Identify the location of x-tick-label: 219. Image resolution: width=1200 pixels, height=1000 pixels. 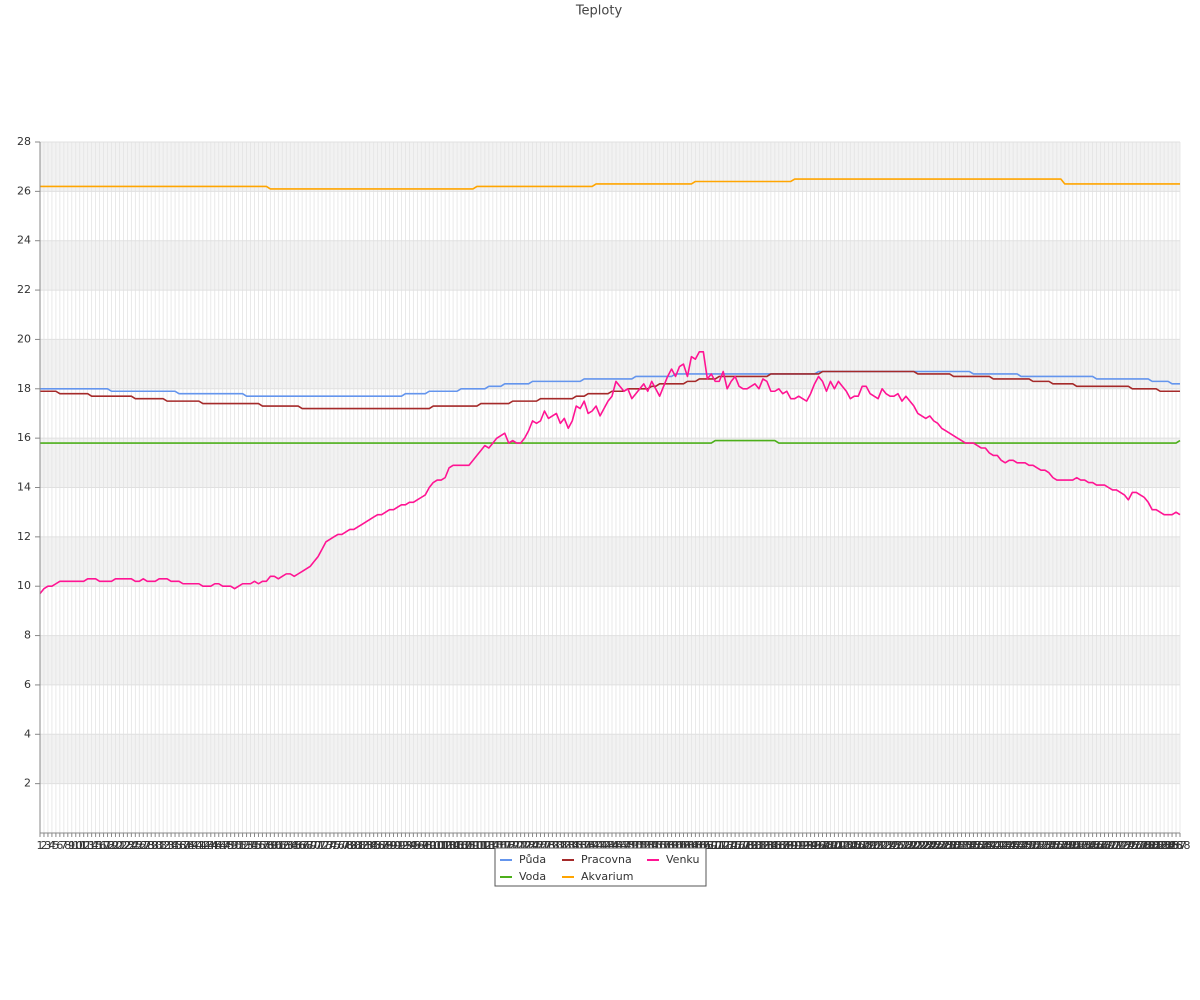
(905, 845).